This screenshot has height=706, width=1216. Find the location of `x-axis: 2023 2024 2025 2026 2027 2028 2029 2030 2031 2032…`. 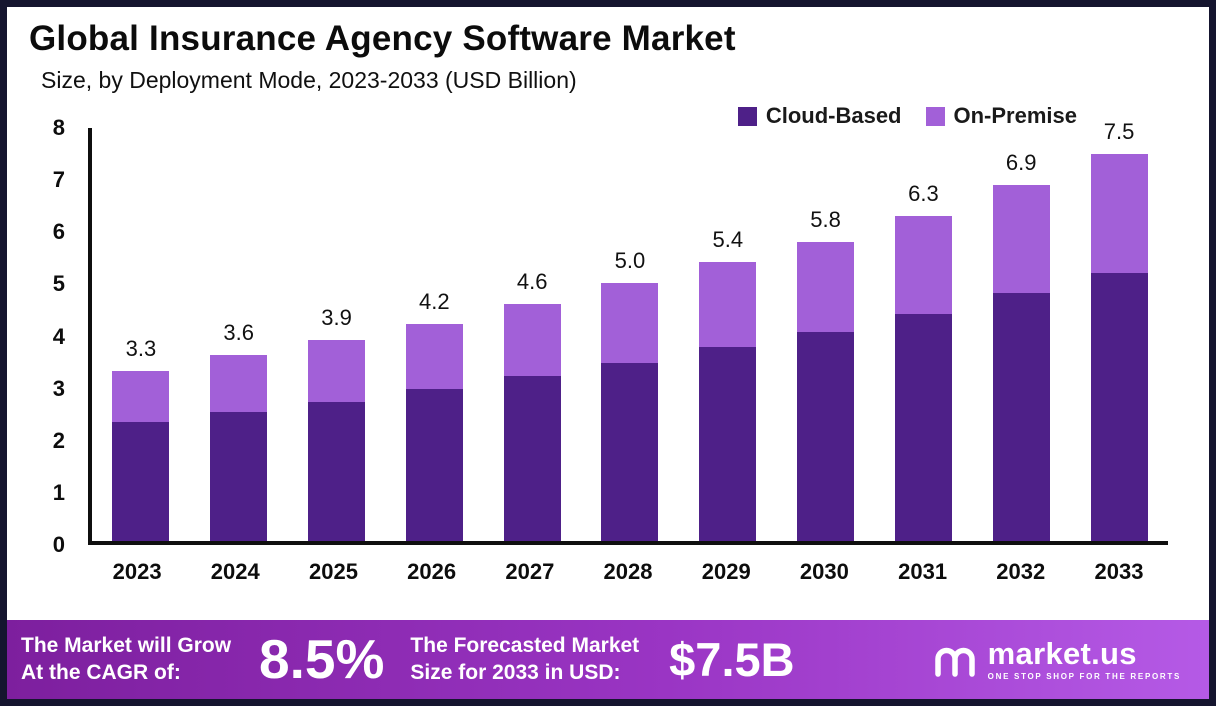

x-axis: 2023 2024 2025 2026 2027 2028 2029 2030 2031 2032… is located at coordinates (628, 572).